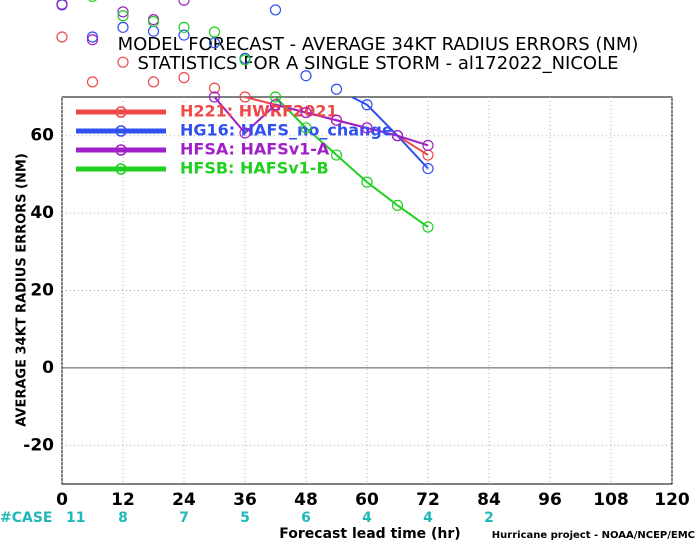 The image size is (700, 542). I want to click on y-tick-label: 0, so click(48, 368).